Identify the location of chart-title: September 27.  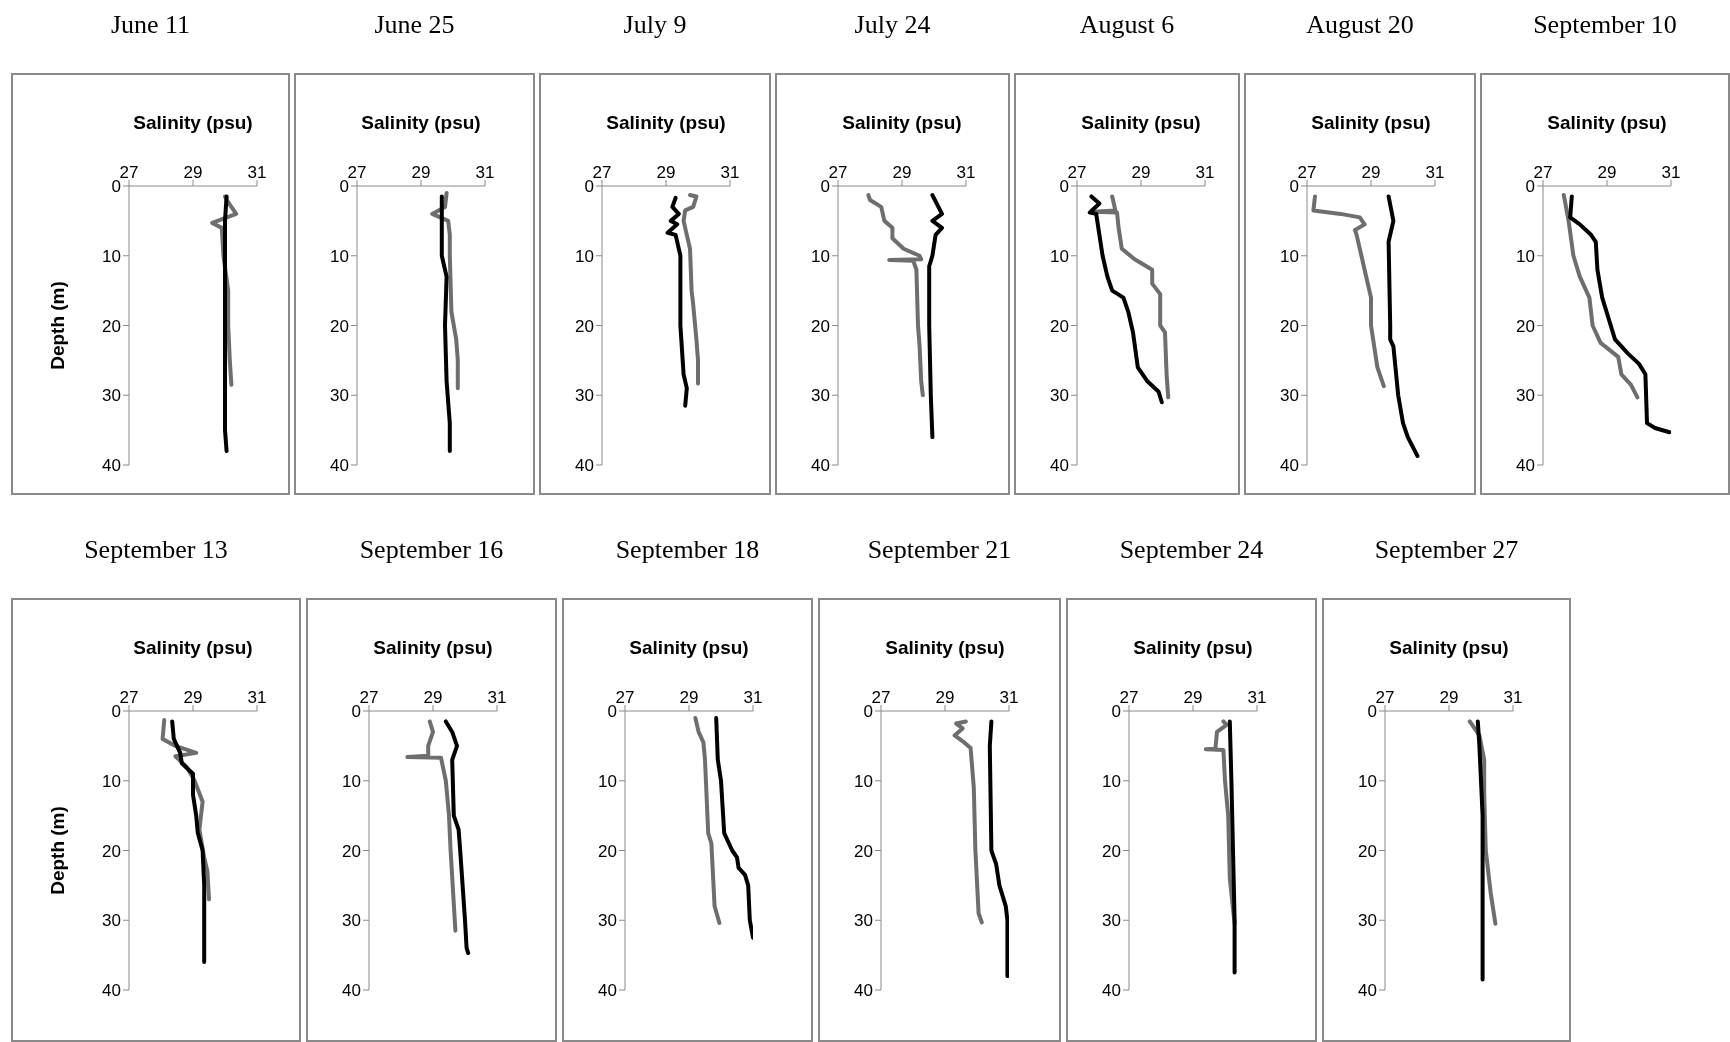
(1446, 550).